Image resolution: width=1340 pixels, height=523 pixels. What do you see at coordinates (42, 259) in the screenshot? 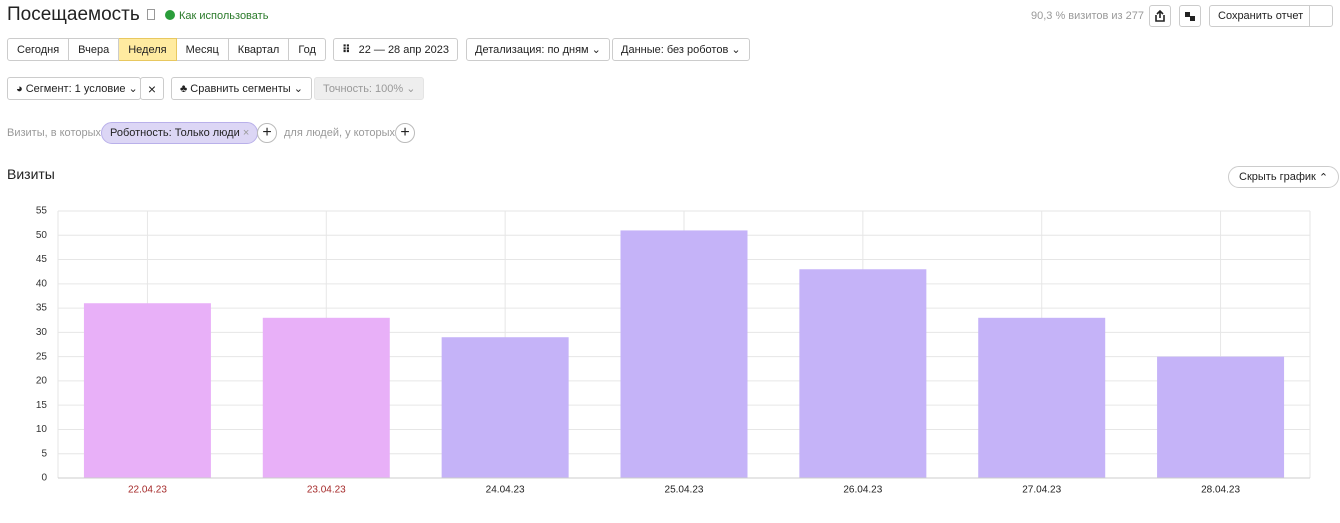
I see `y-tick-label: 45` at bounding box center [42, 259].